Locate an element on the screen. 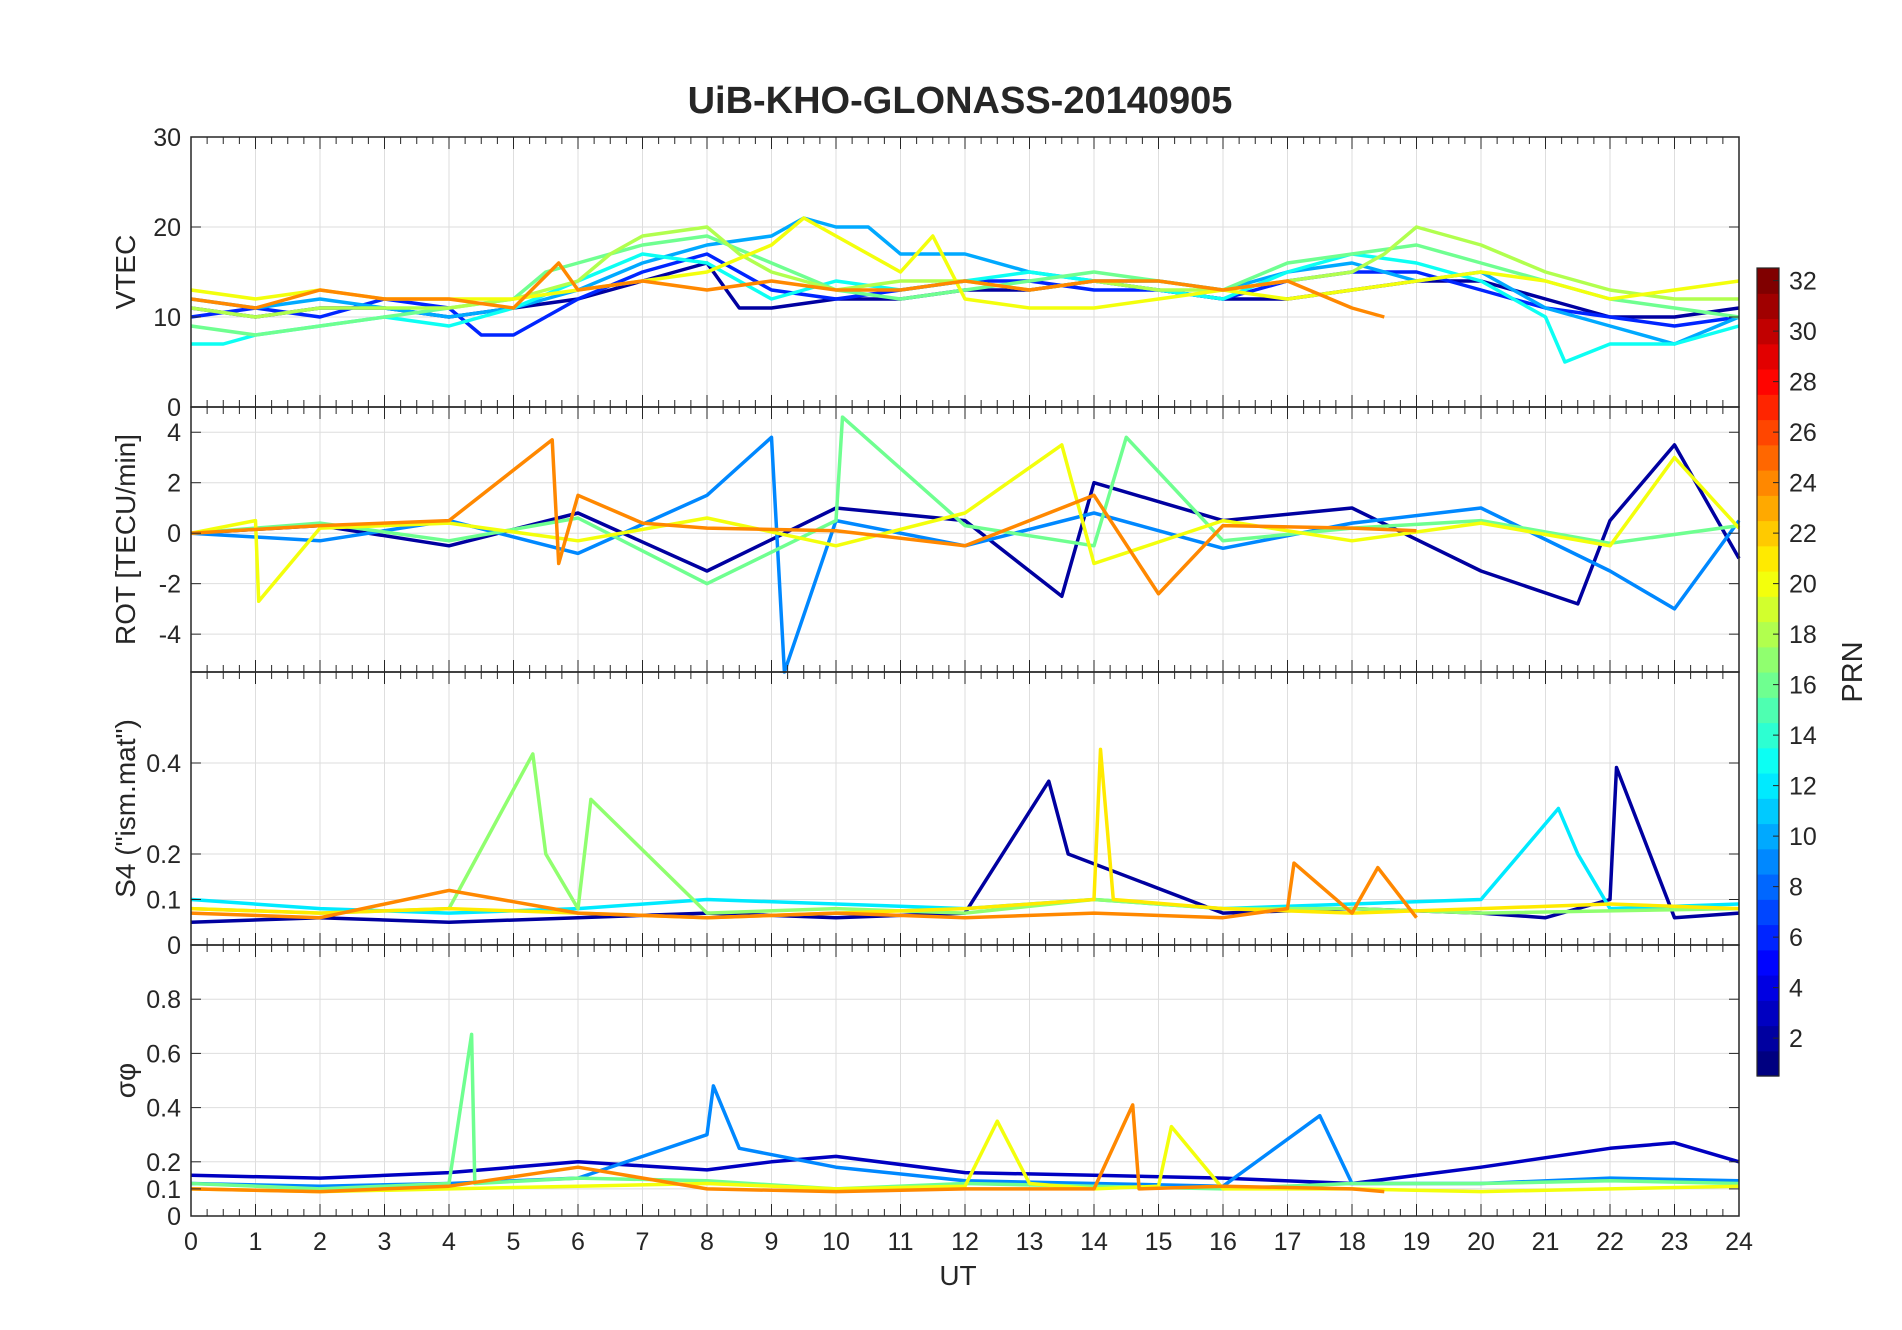 Image resolution: width=1902 pixels, height=1330 pixels. x-tick-label: 11 is located at coordinates (901, 1242).